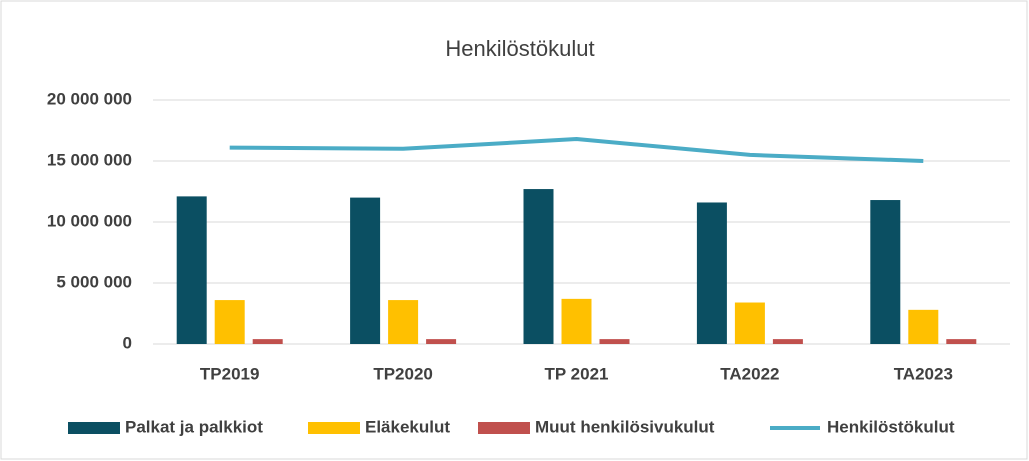 Image resolution: width=1029 pixels, height=461 pixels. I want to click on y-tick-label: 15 000 000, so click(89, 159).